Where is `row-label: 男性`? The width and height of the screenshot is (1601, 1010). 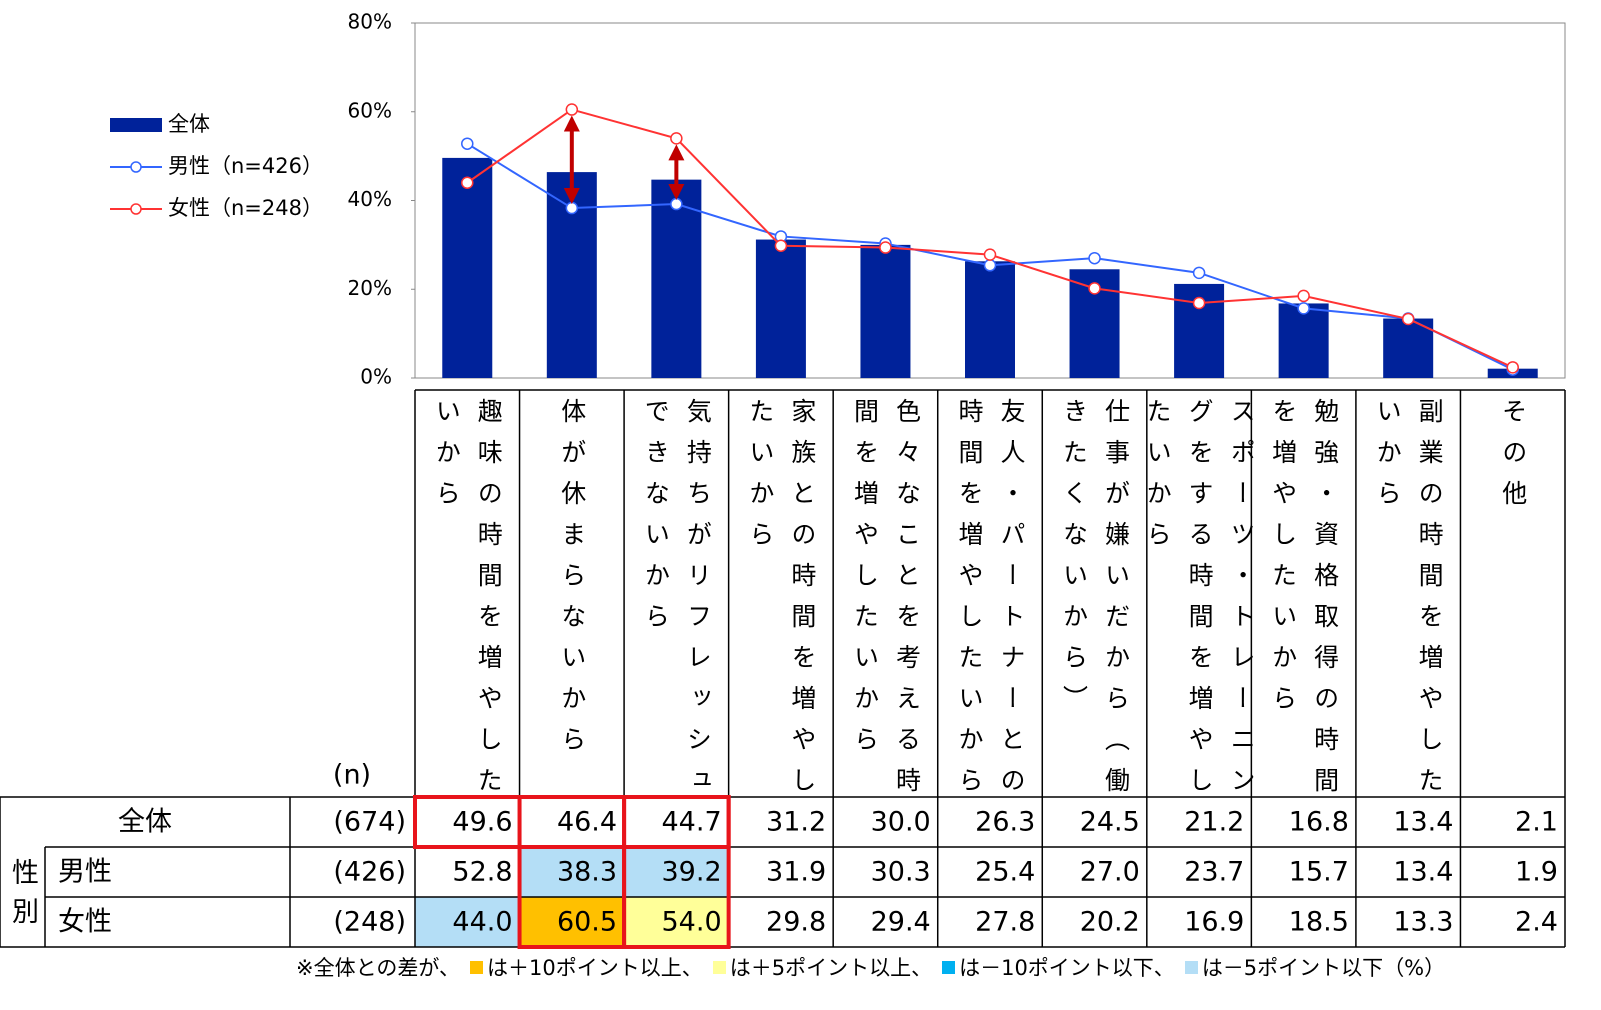
row-label: 男性 is located at coordinates (85, 872).